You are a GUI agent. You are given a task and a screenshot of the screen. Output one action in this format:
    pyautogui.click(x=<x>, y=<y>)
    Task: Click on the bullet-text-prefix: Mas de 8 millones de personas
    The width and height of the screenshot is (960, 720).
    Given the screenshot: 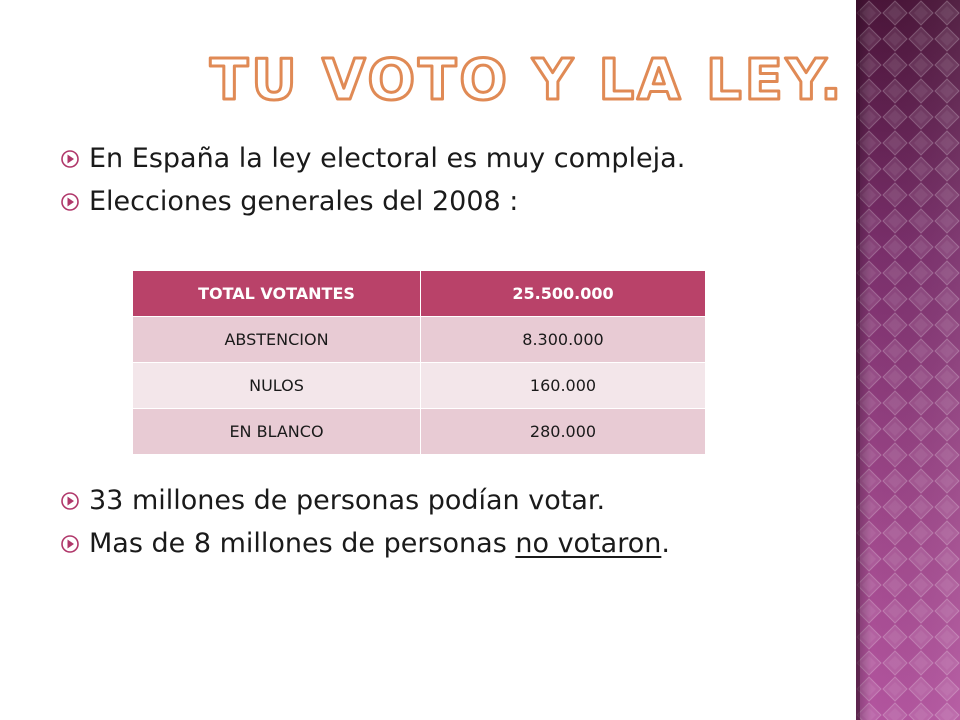 What is the action you would take?
    pyautogui.click(x=302, y=543)
    